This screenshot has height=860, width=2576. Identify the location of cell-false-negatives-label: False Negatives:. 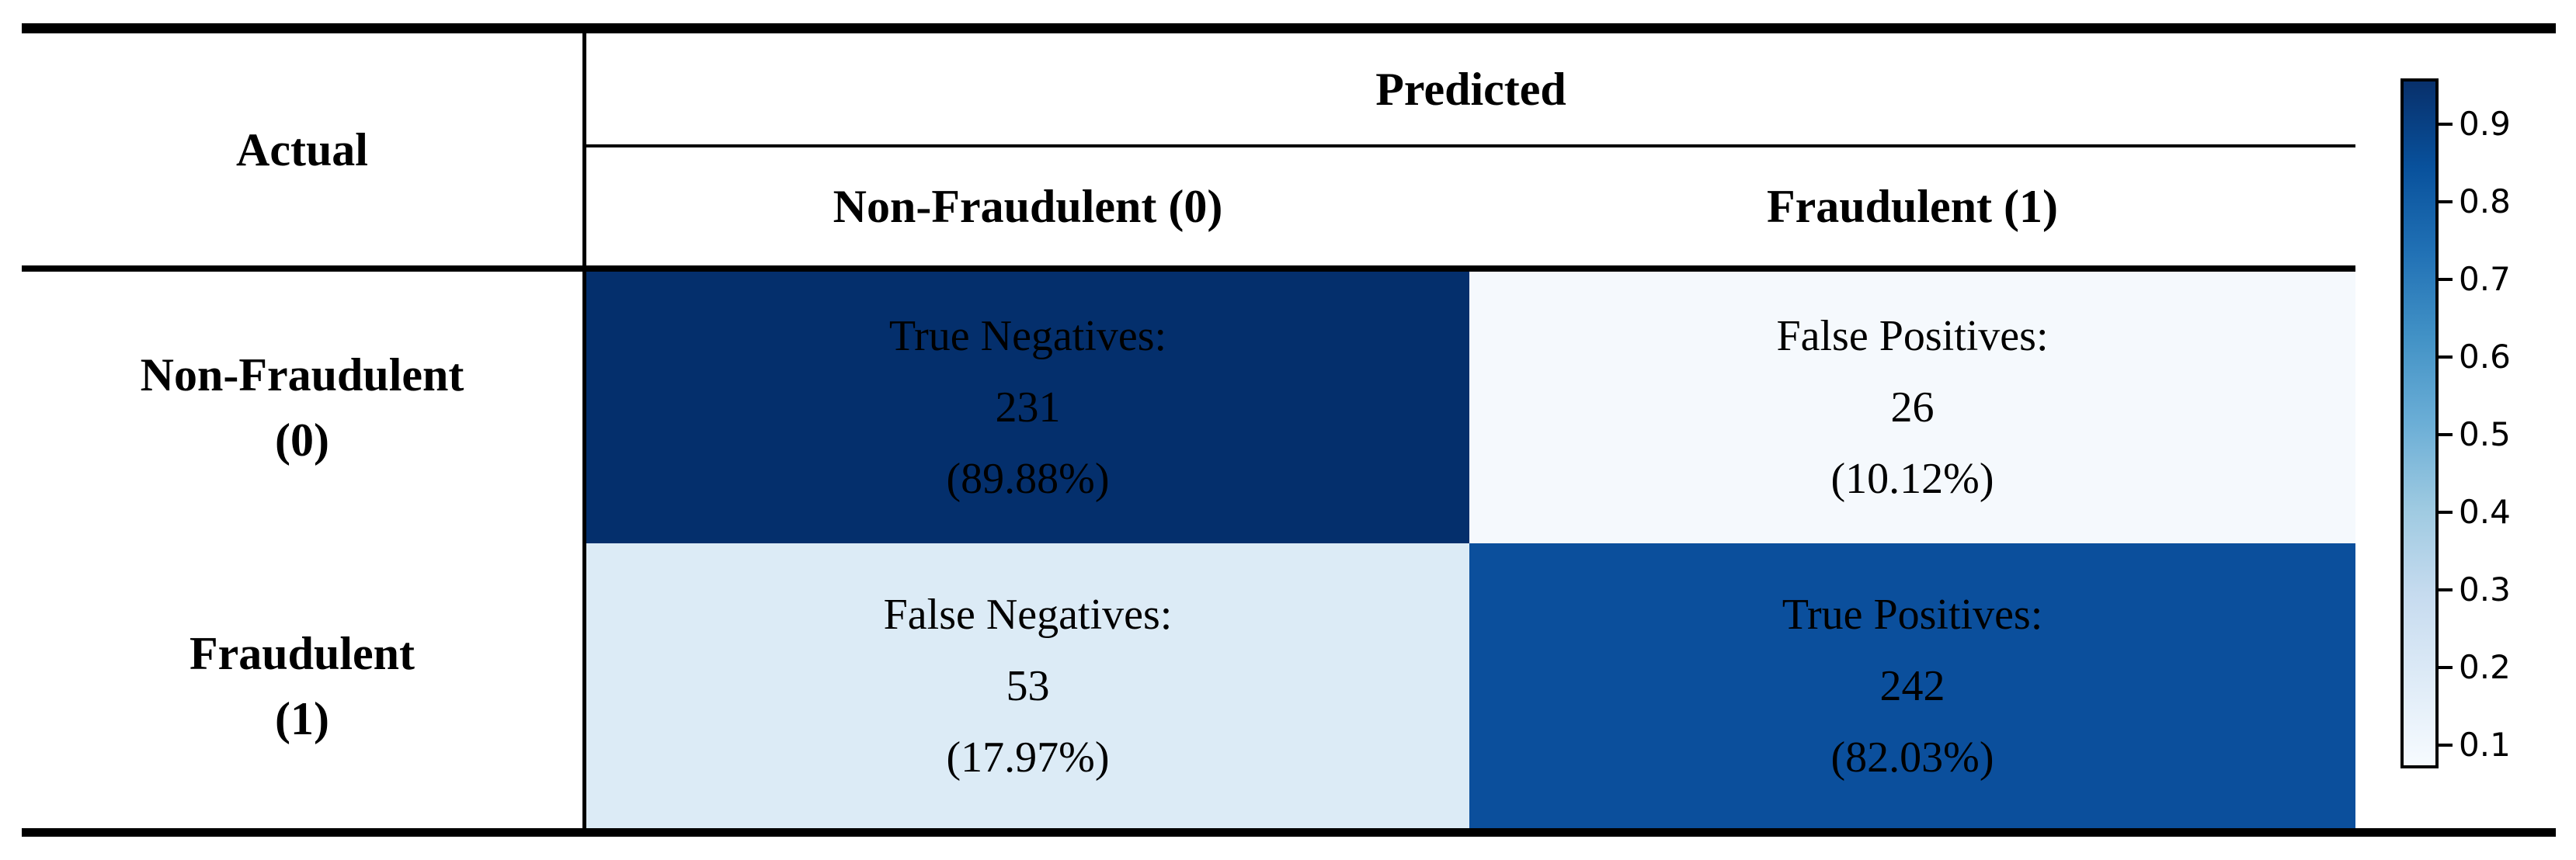
(1028, 614).